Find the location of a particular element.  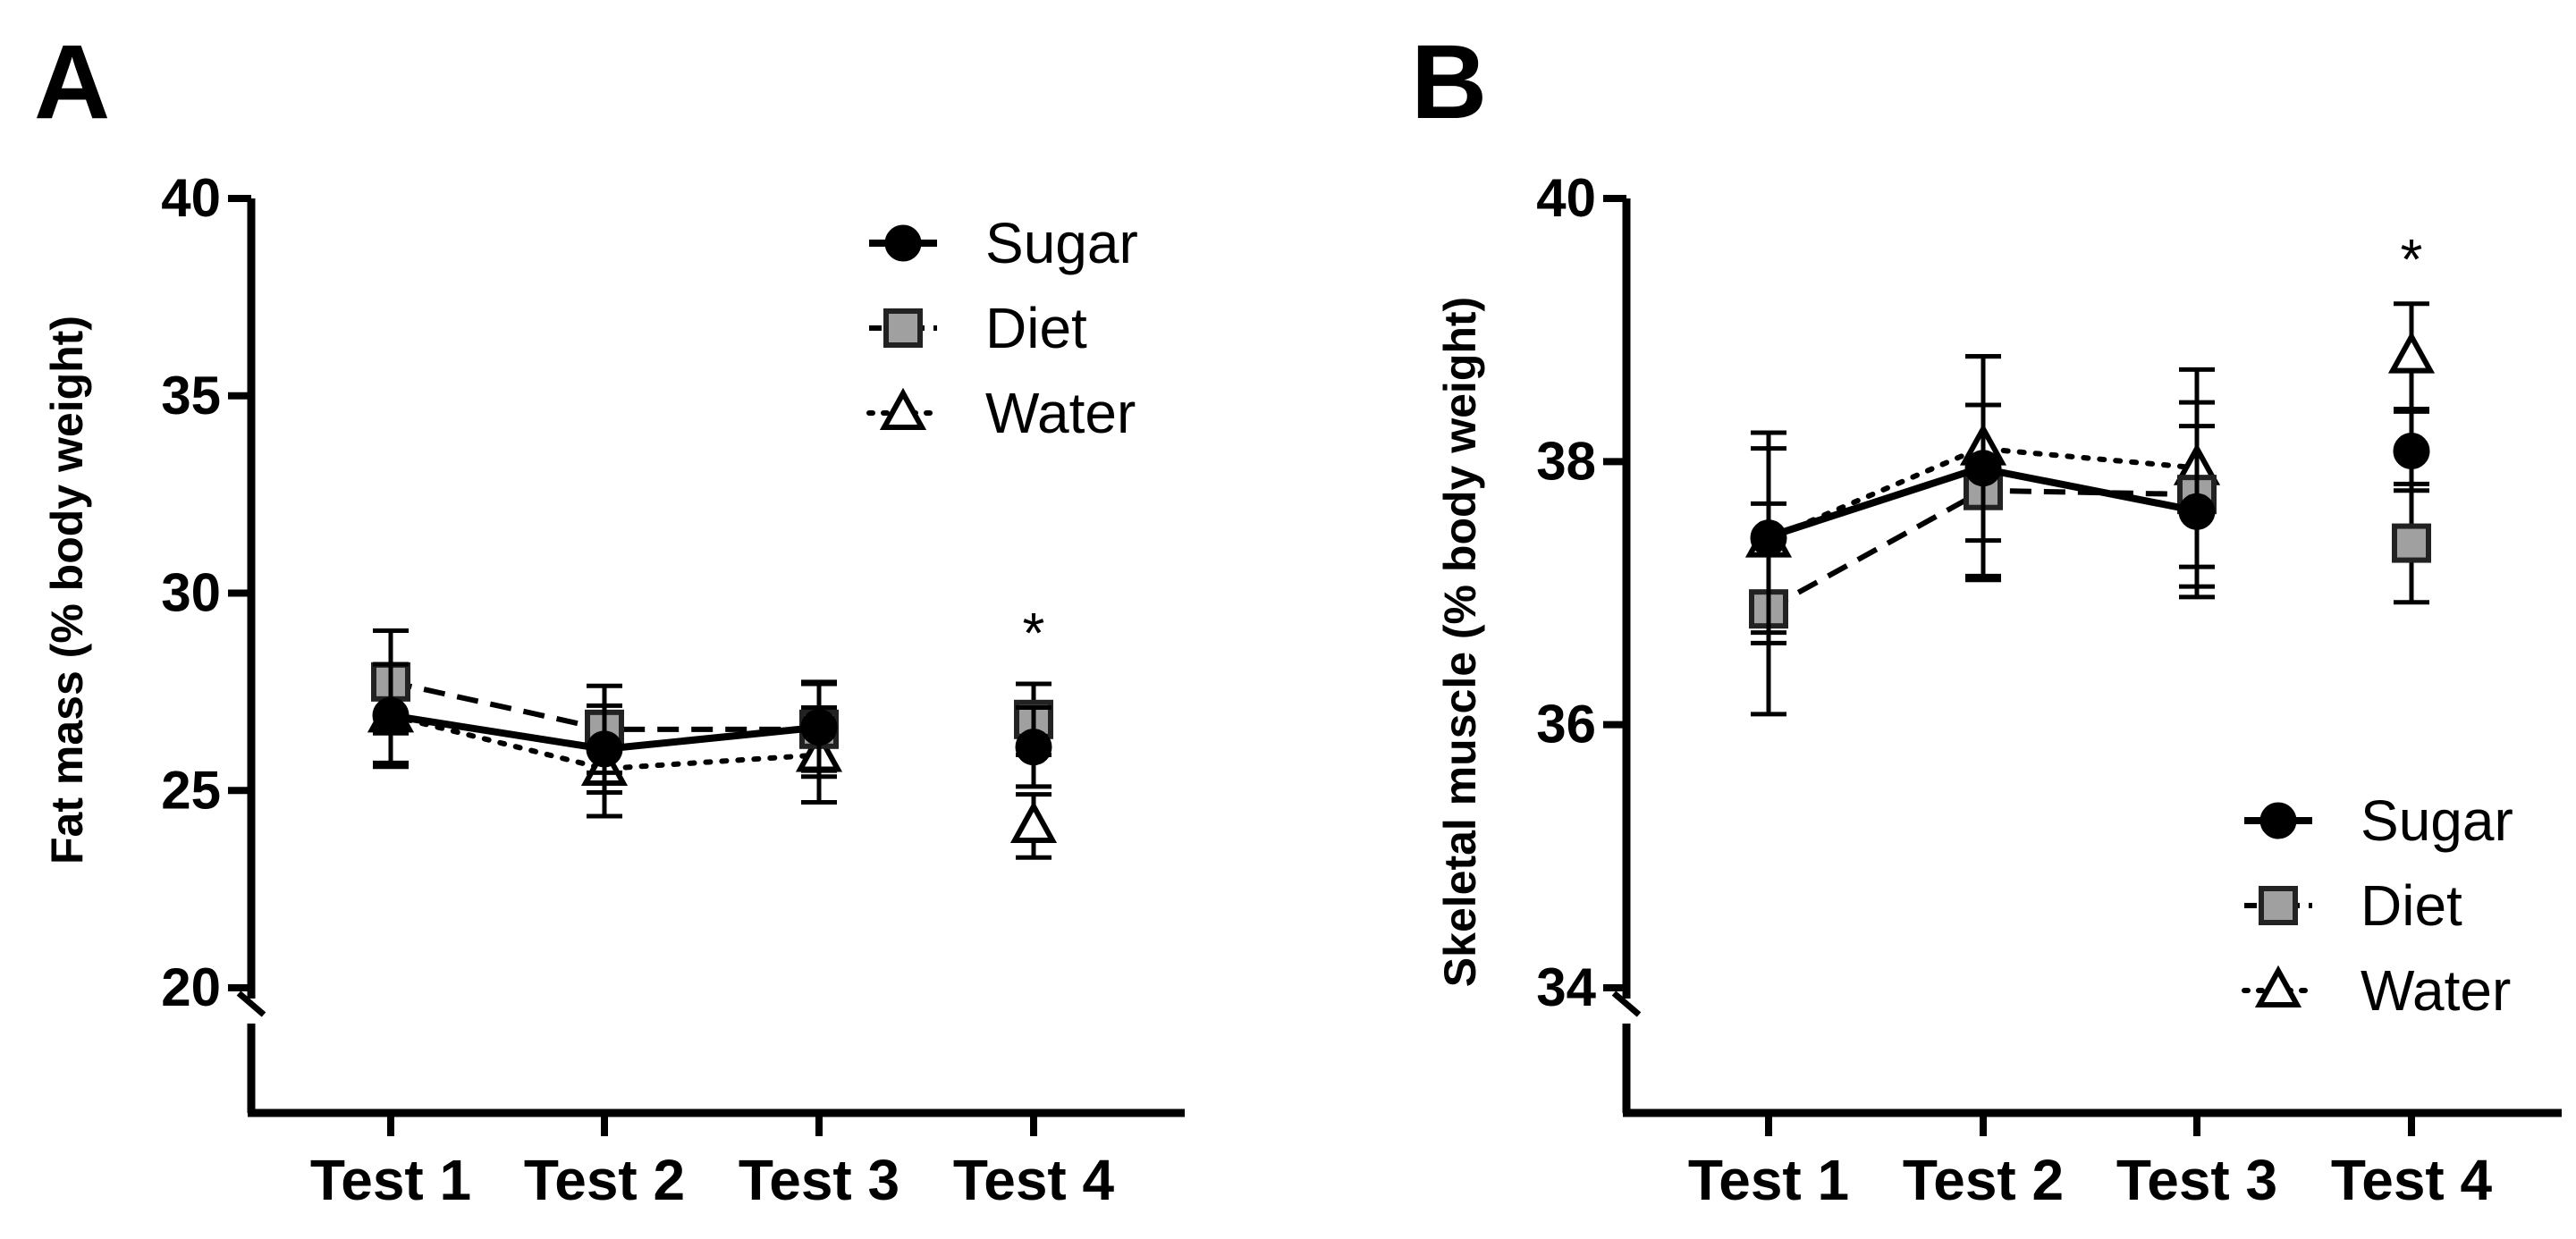

y-tick-label: 38 is located at coordinates (1566, 461).